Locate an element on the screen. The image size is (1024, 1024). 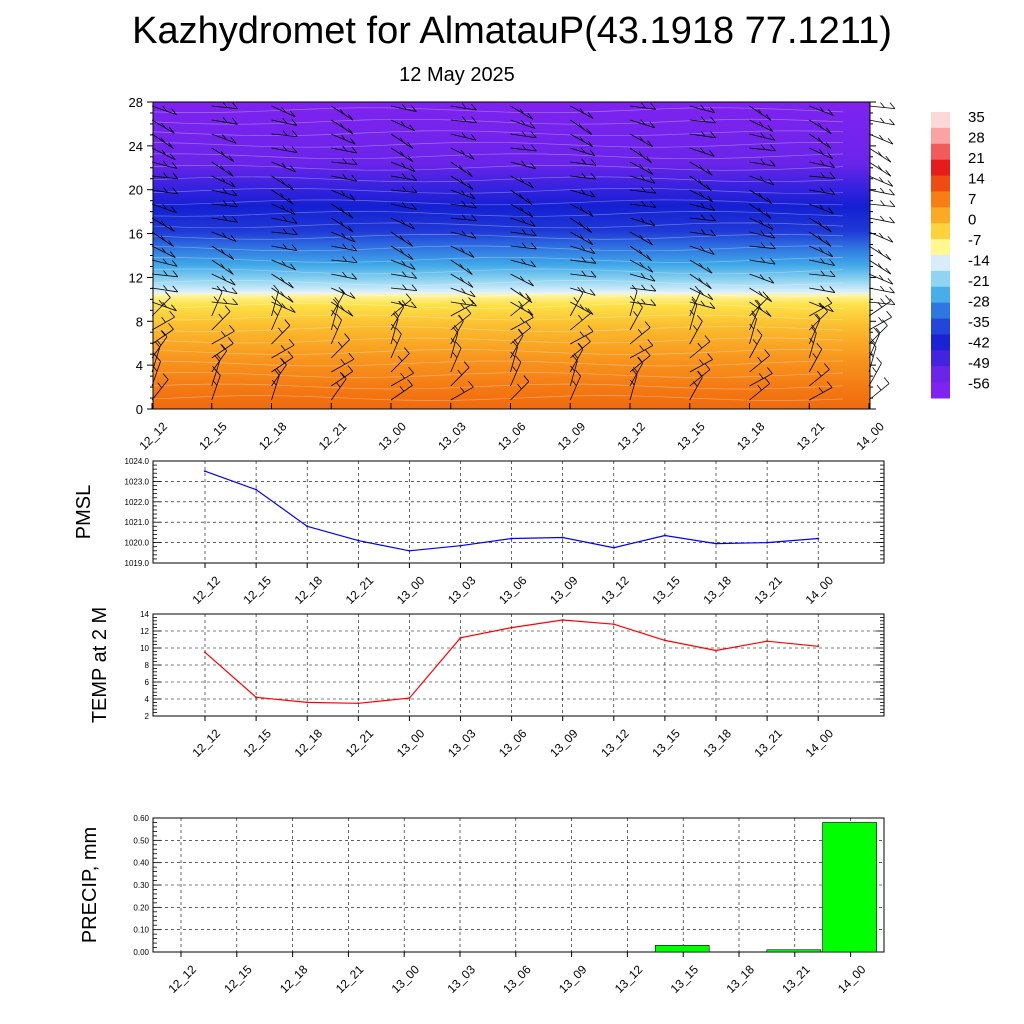
x-tick-label: 13_00 is located at coordinates (411, 590).